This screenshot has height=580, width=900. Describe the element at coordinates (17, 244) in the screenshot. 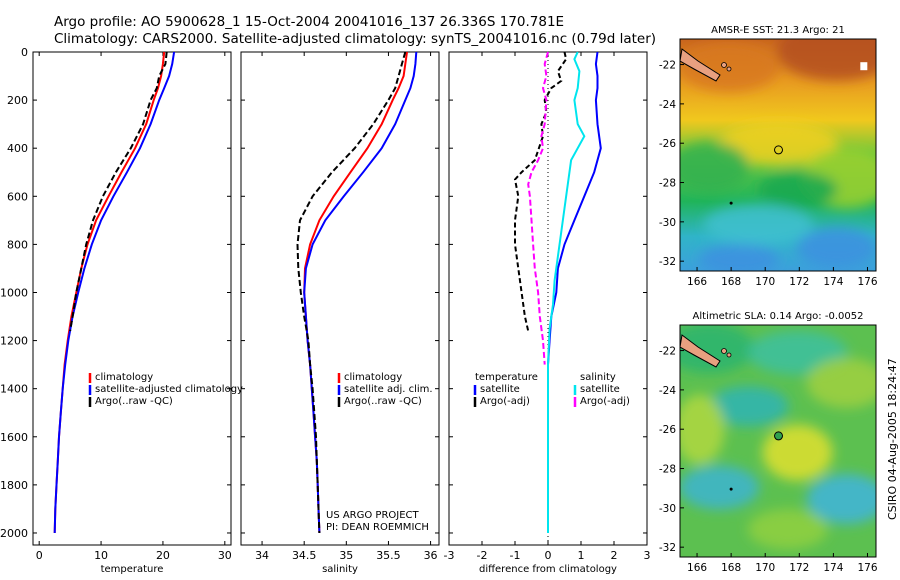

I see `y-tick-label: 800` at that location.